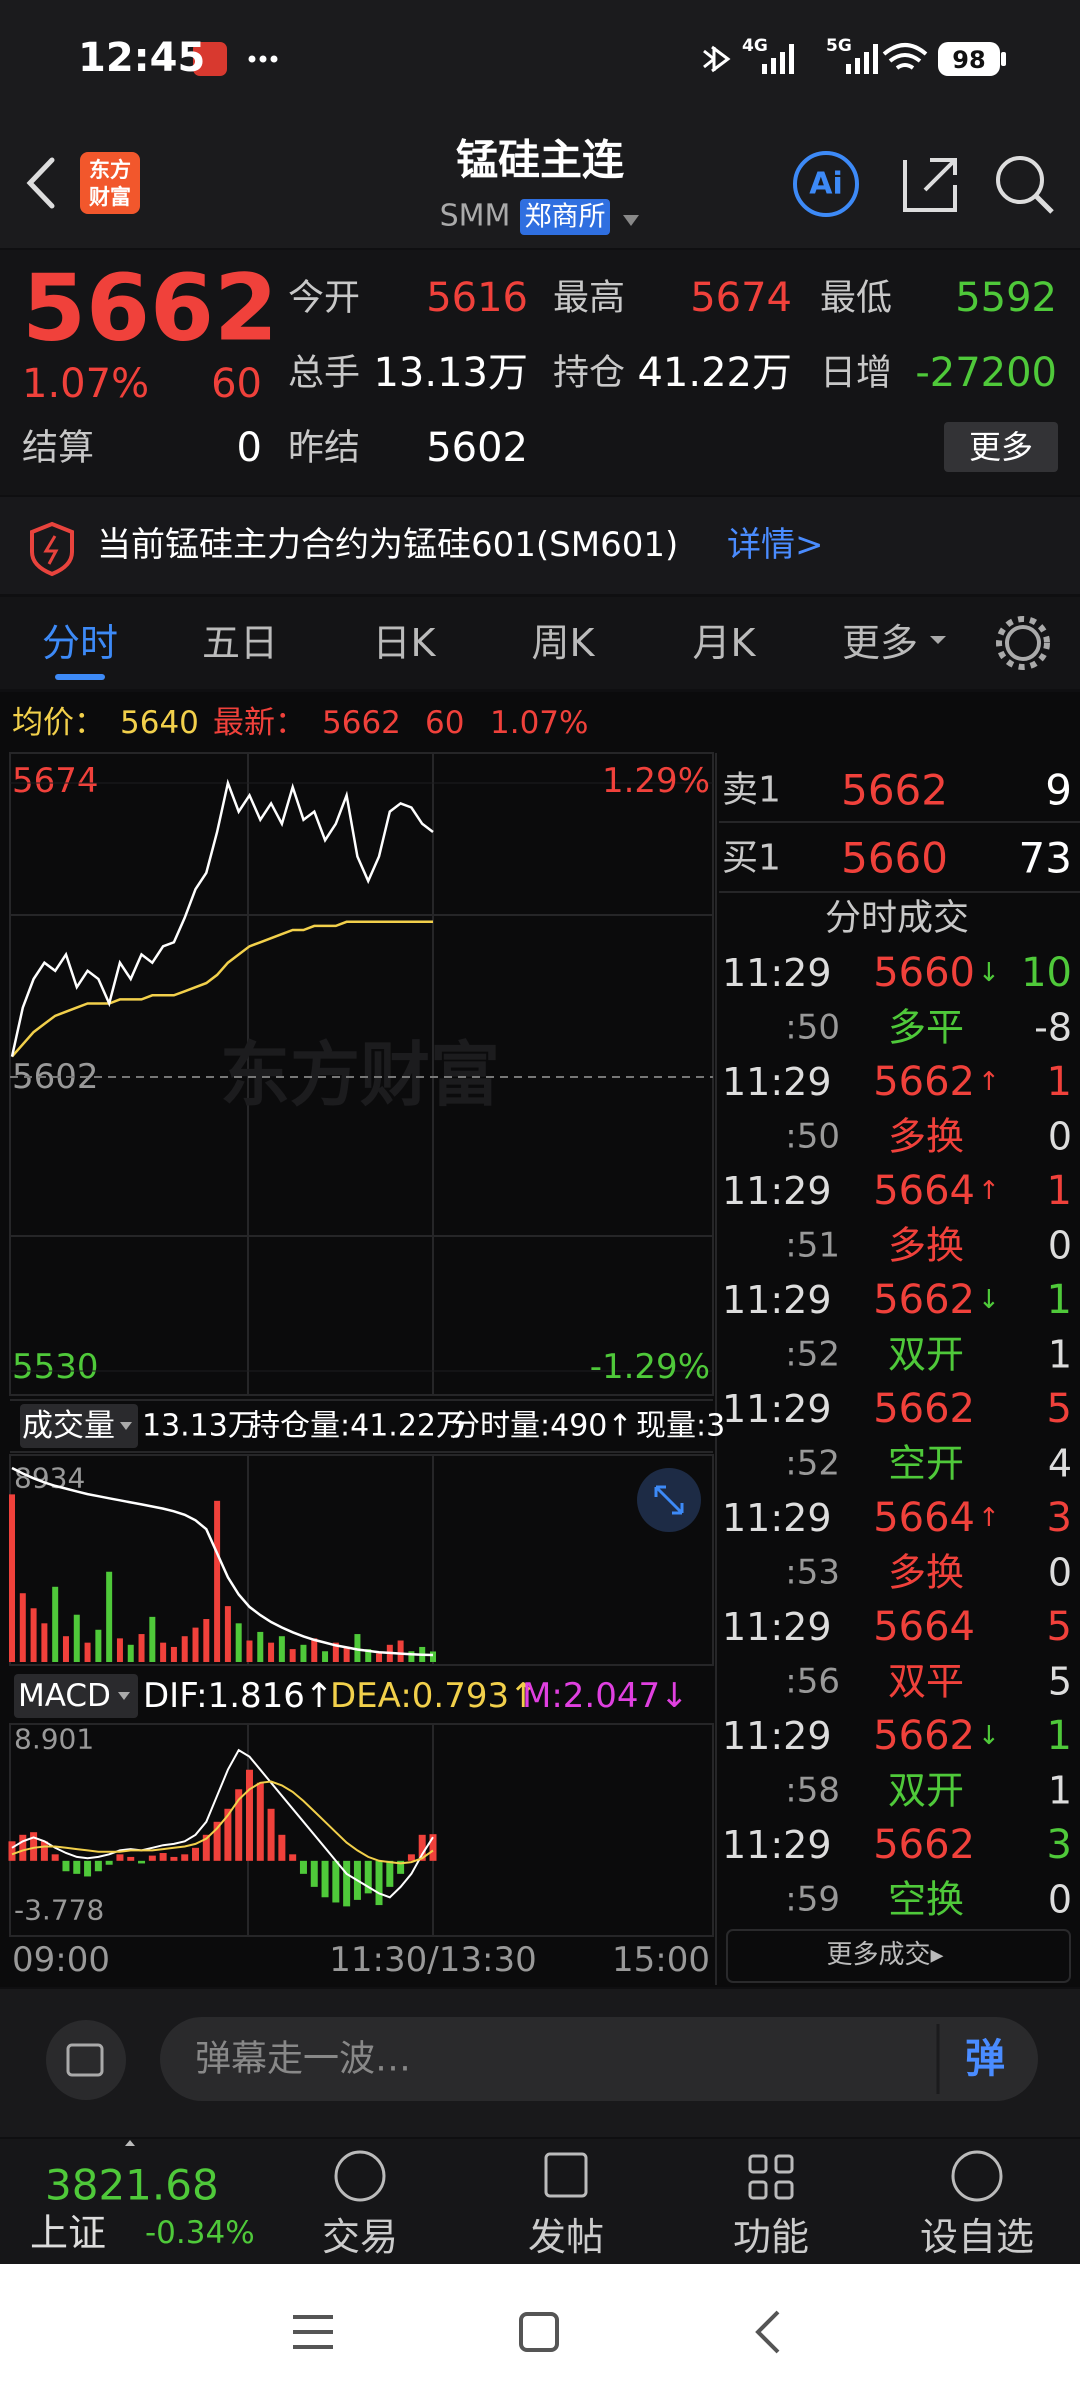 This screenshot has width=1080, height=2400. I want to click on tab: 分时, so click(80, 643).